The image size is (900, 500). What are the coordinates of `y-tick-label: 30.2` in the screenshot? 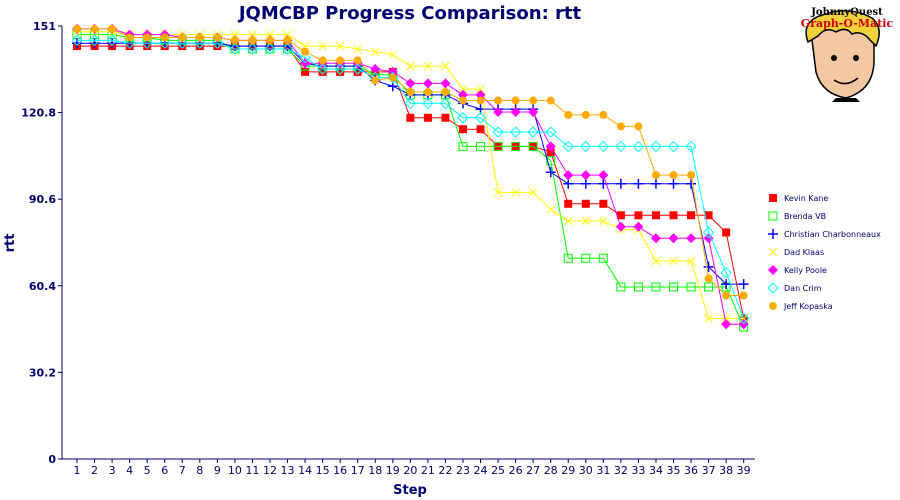 It's located at (42, 372).